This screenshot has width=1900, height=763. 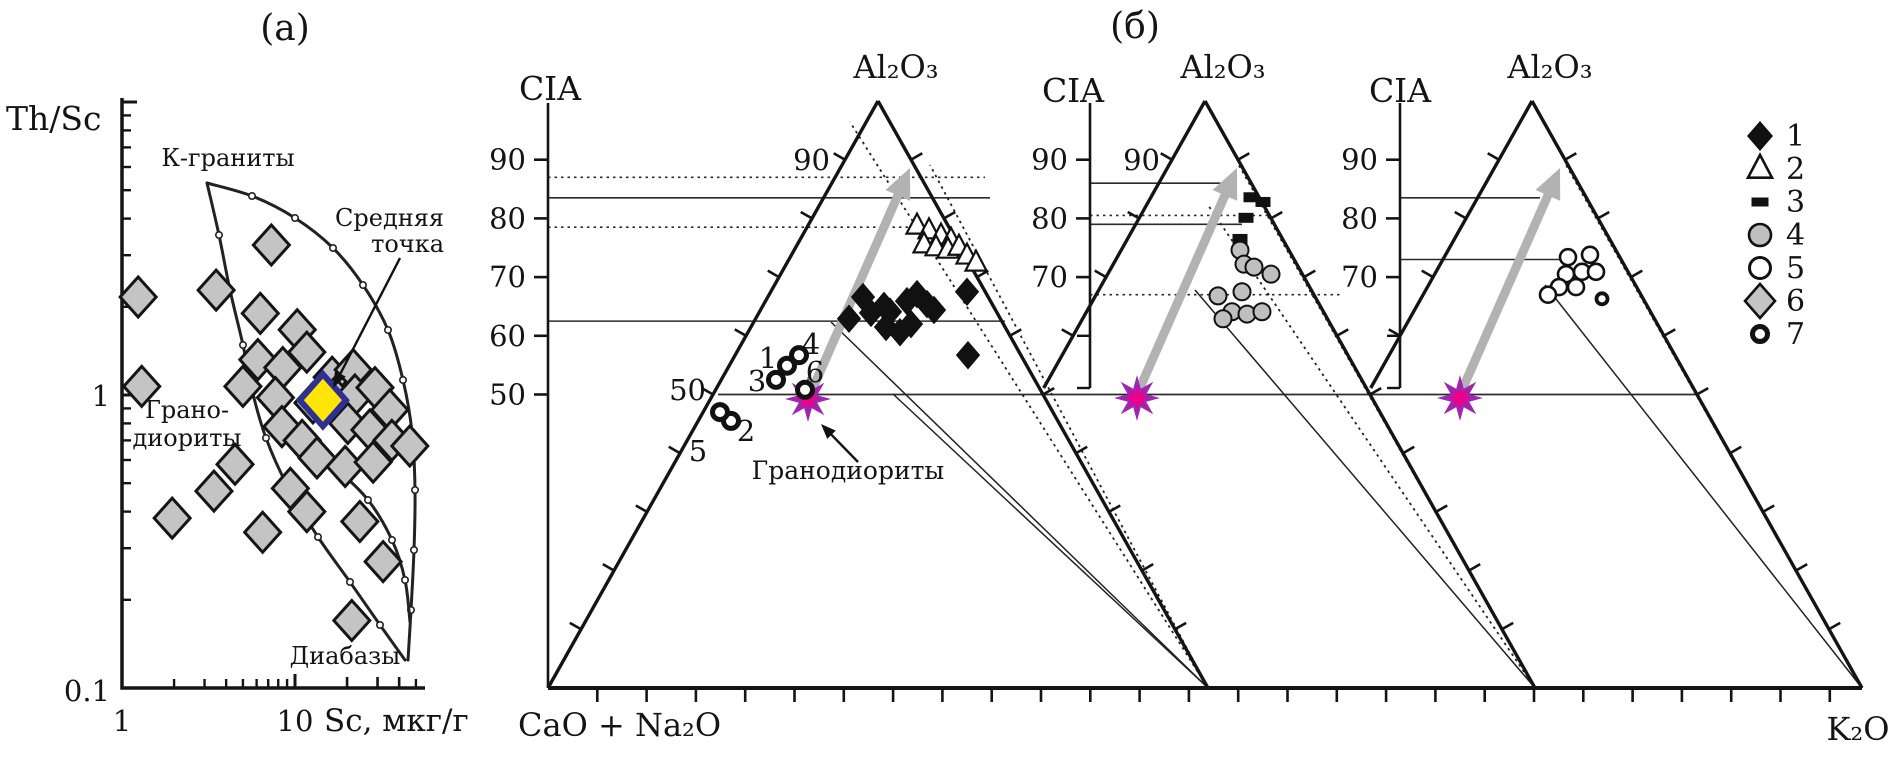 I want to click on panel-a-ytick-1: 1, so click(x=101, y=396).